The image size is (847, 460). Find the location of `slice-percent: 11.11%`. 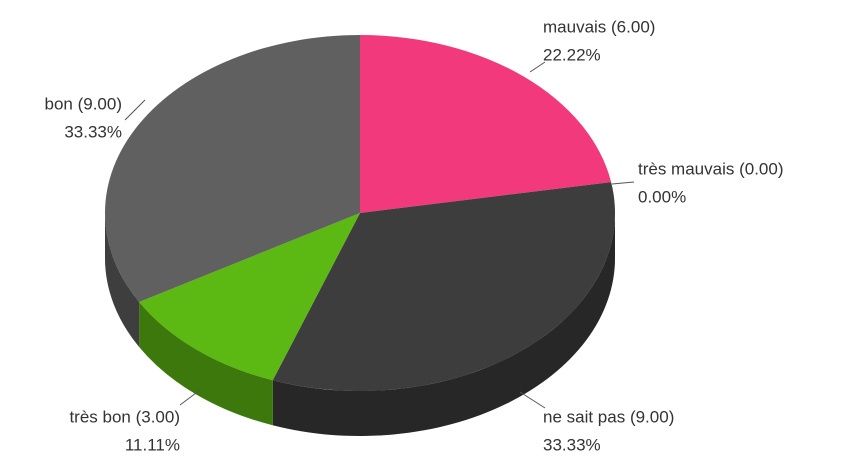

slice-percent: 11.11% is located at coordinates (152, 444).